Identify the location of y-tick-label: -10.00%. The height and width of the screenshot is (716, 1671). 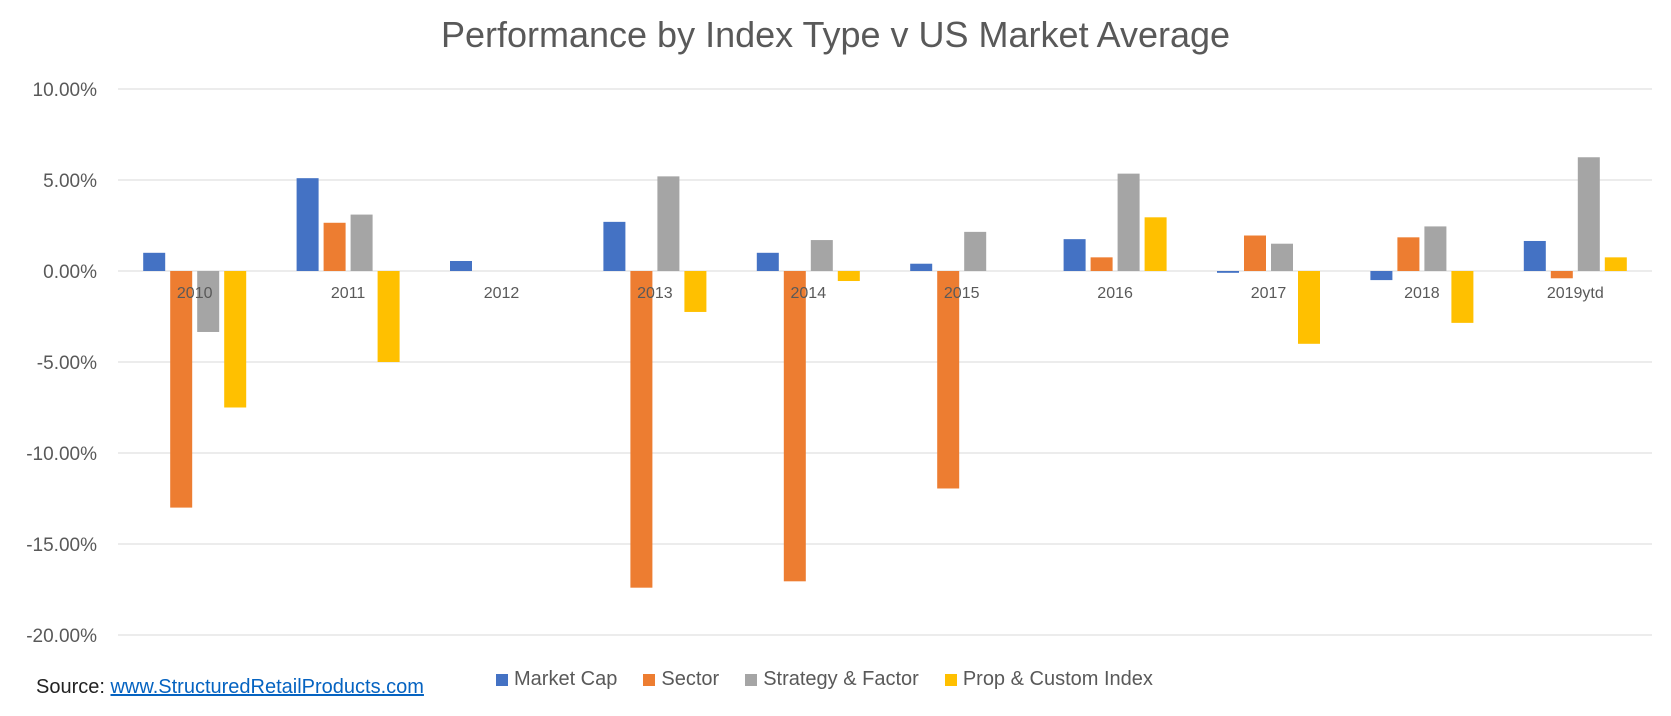
(61, 454).